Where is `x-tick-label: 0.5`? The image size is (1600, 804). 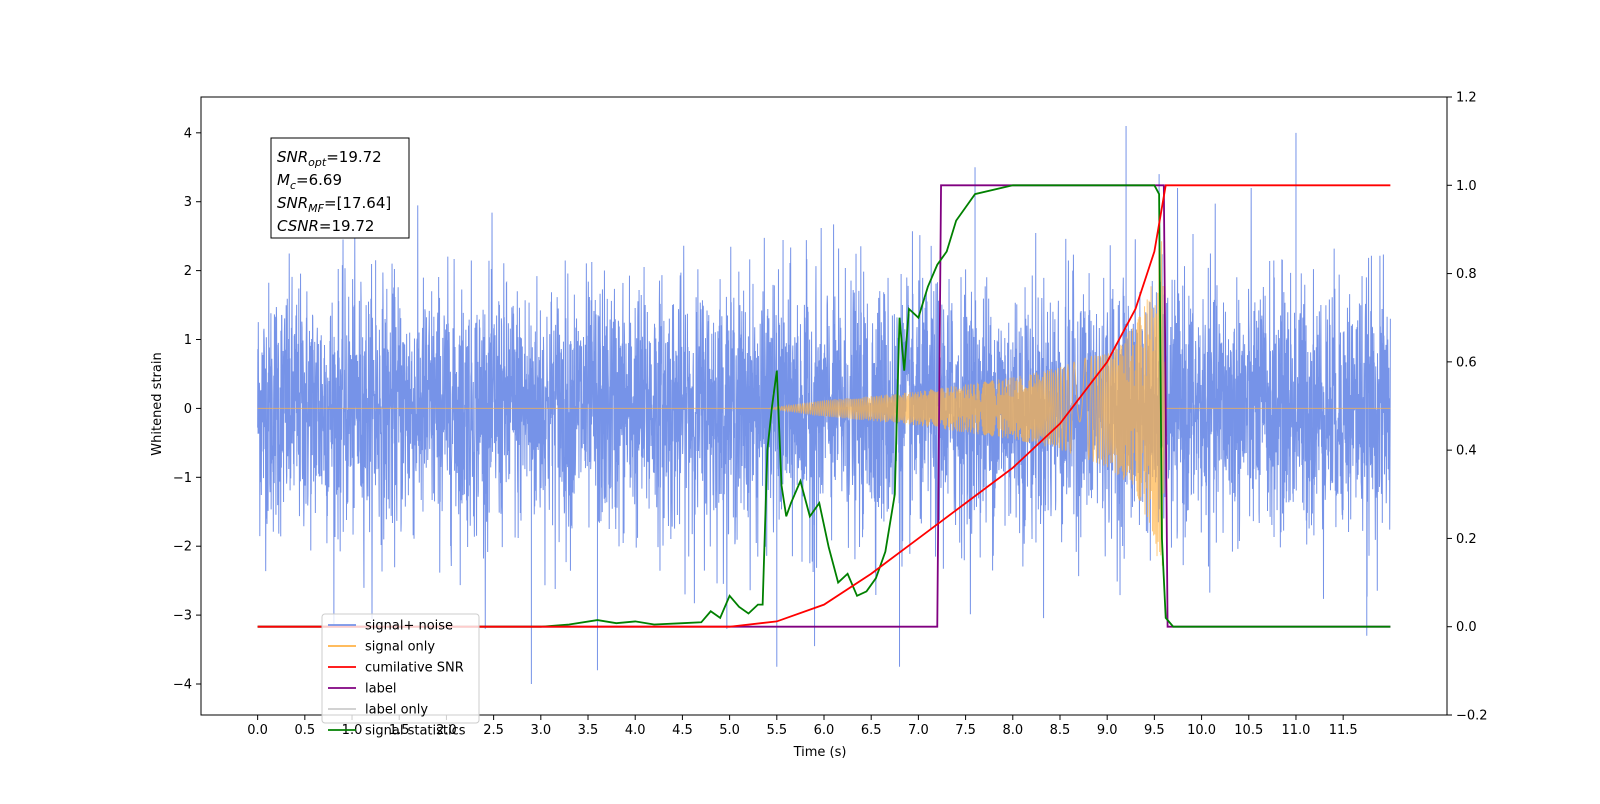 x-tick-label: 0.5 is located at coordinates (304, 730).